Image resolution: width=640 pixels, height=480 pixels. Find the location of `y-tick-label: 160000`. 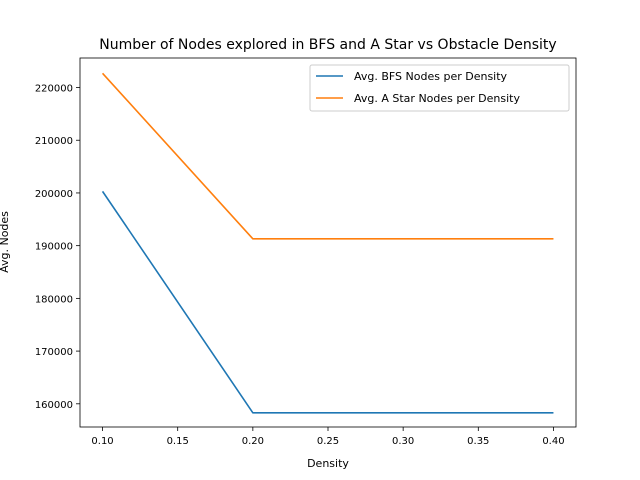

y-tick-label: 160000 is located at coordinates (54, 405).